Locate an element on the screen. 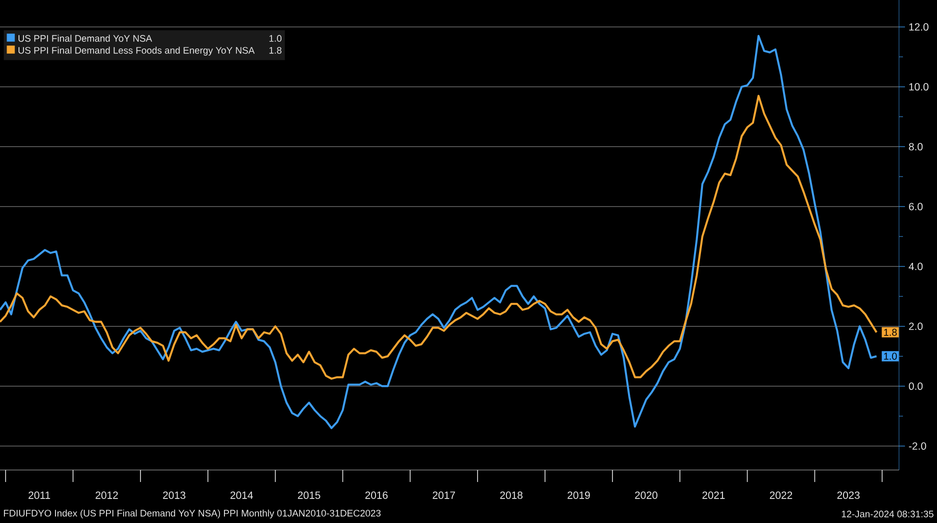 Image resolution: width=937 pixels, height=523 pixels. x-tick-label: 2022 is located at coordinates (781, 495).